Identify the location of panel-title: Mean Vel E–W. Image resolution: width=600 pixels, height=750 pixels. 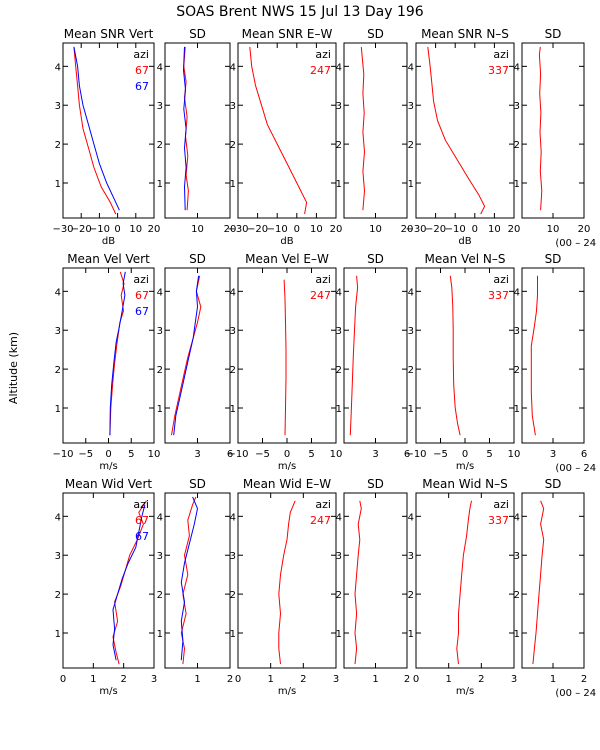
(287, 259).